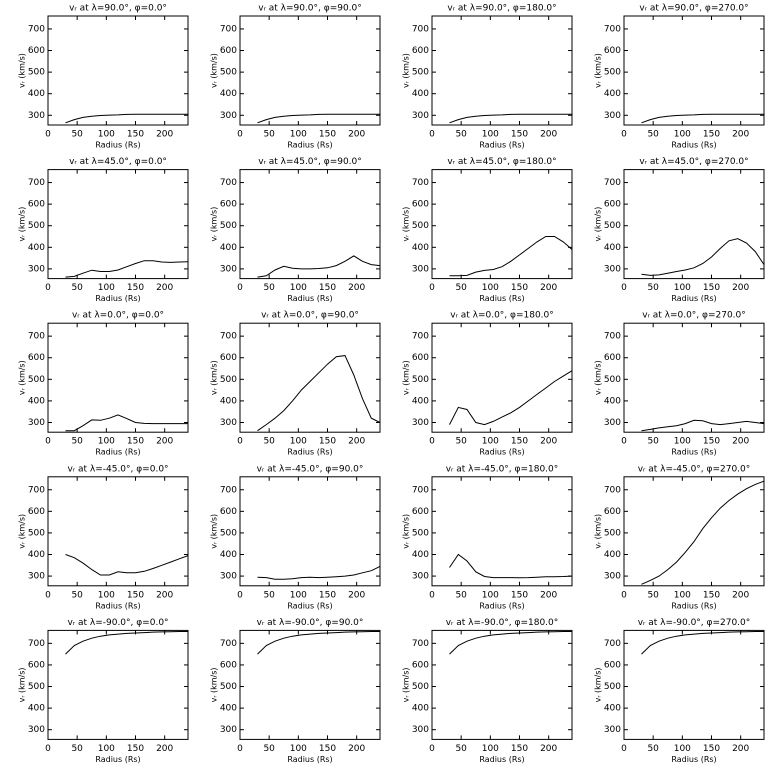 The height and width of the screenshot is (768, 768). Describe the element at coordinates (310, 469) in the screenshot. I see `chart-title: vᵣ at λ=-45.0°, φ=90.0°` at that location.